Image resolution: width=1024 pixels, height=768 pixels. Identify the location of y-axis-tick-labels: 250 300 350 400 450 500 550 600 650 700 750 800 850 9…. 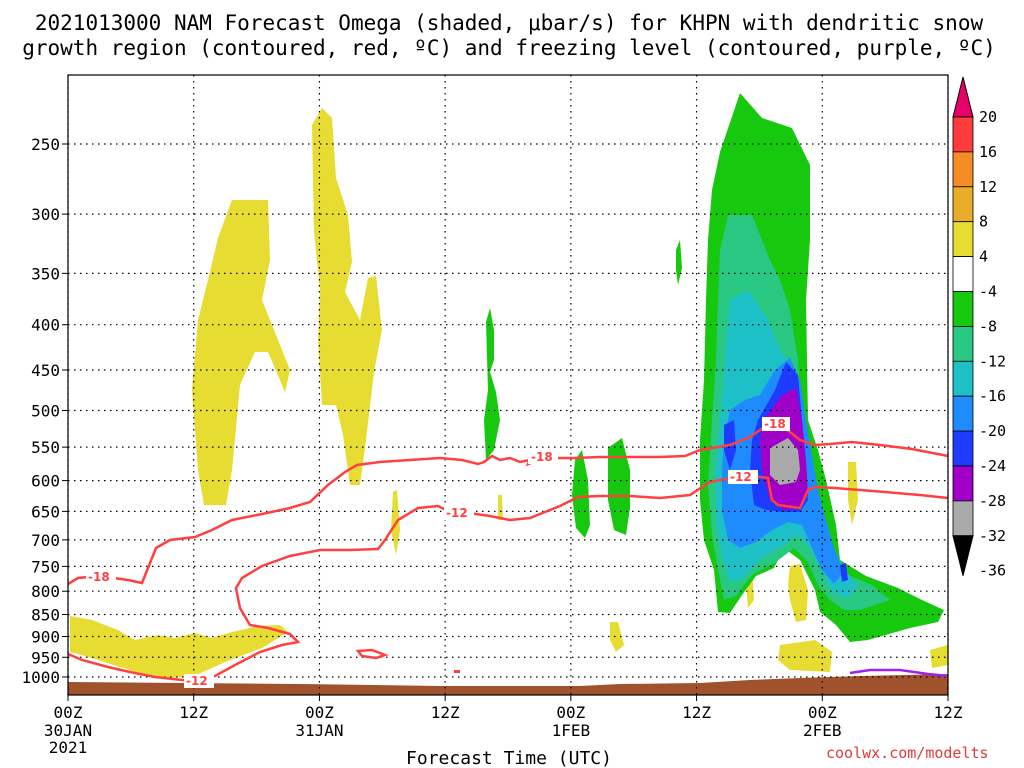
(44, 411).